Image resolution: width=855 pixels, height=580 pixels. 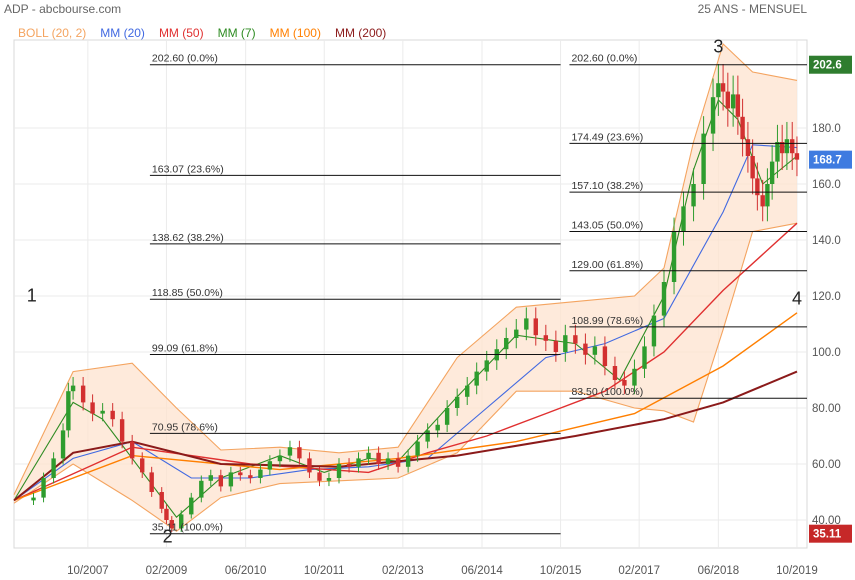 I want to click on wave-annotation: 2, so click(x=168, y=536).